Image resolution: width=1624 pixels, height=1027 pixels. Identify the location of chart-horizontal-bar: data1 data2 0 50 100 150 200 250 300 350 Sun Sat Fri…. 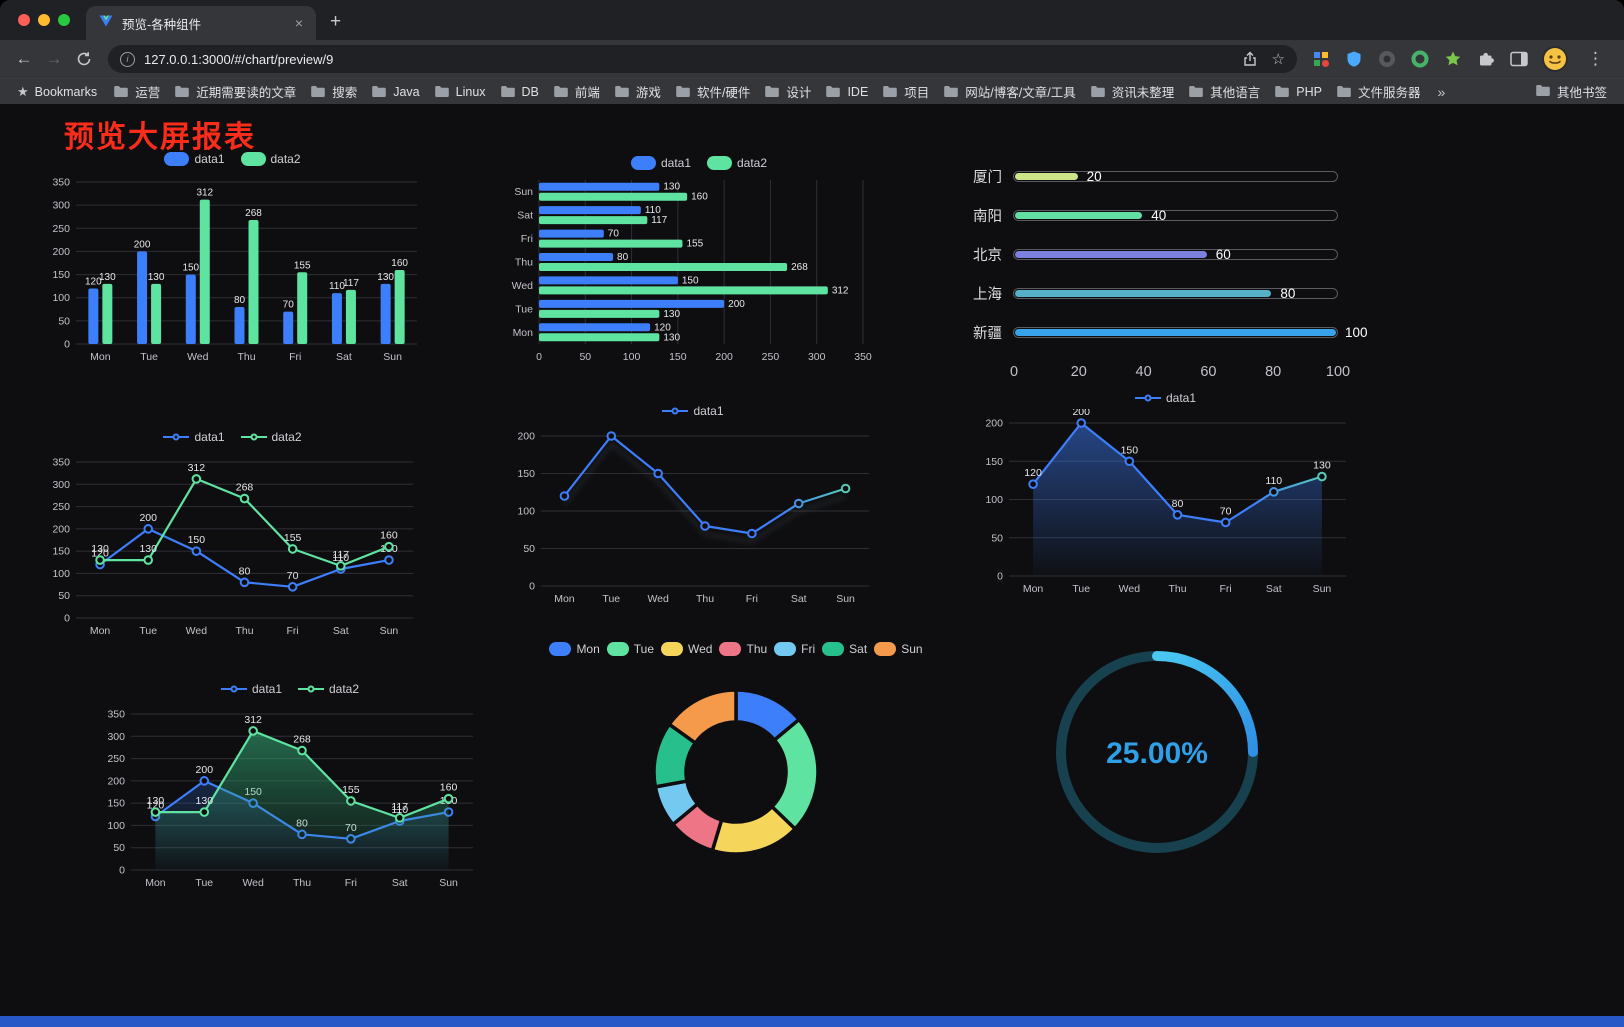
(699, 259).